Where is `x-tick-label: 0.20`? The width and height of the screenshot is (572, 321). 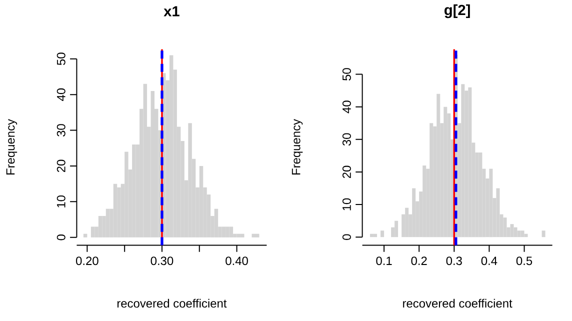 x-tick-label: 0.20 is located at coordinates (87, 260).